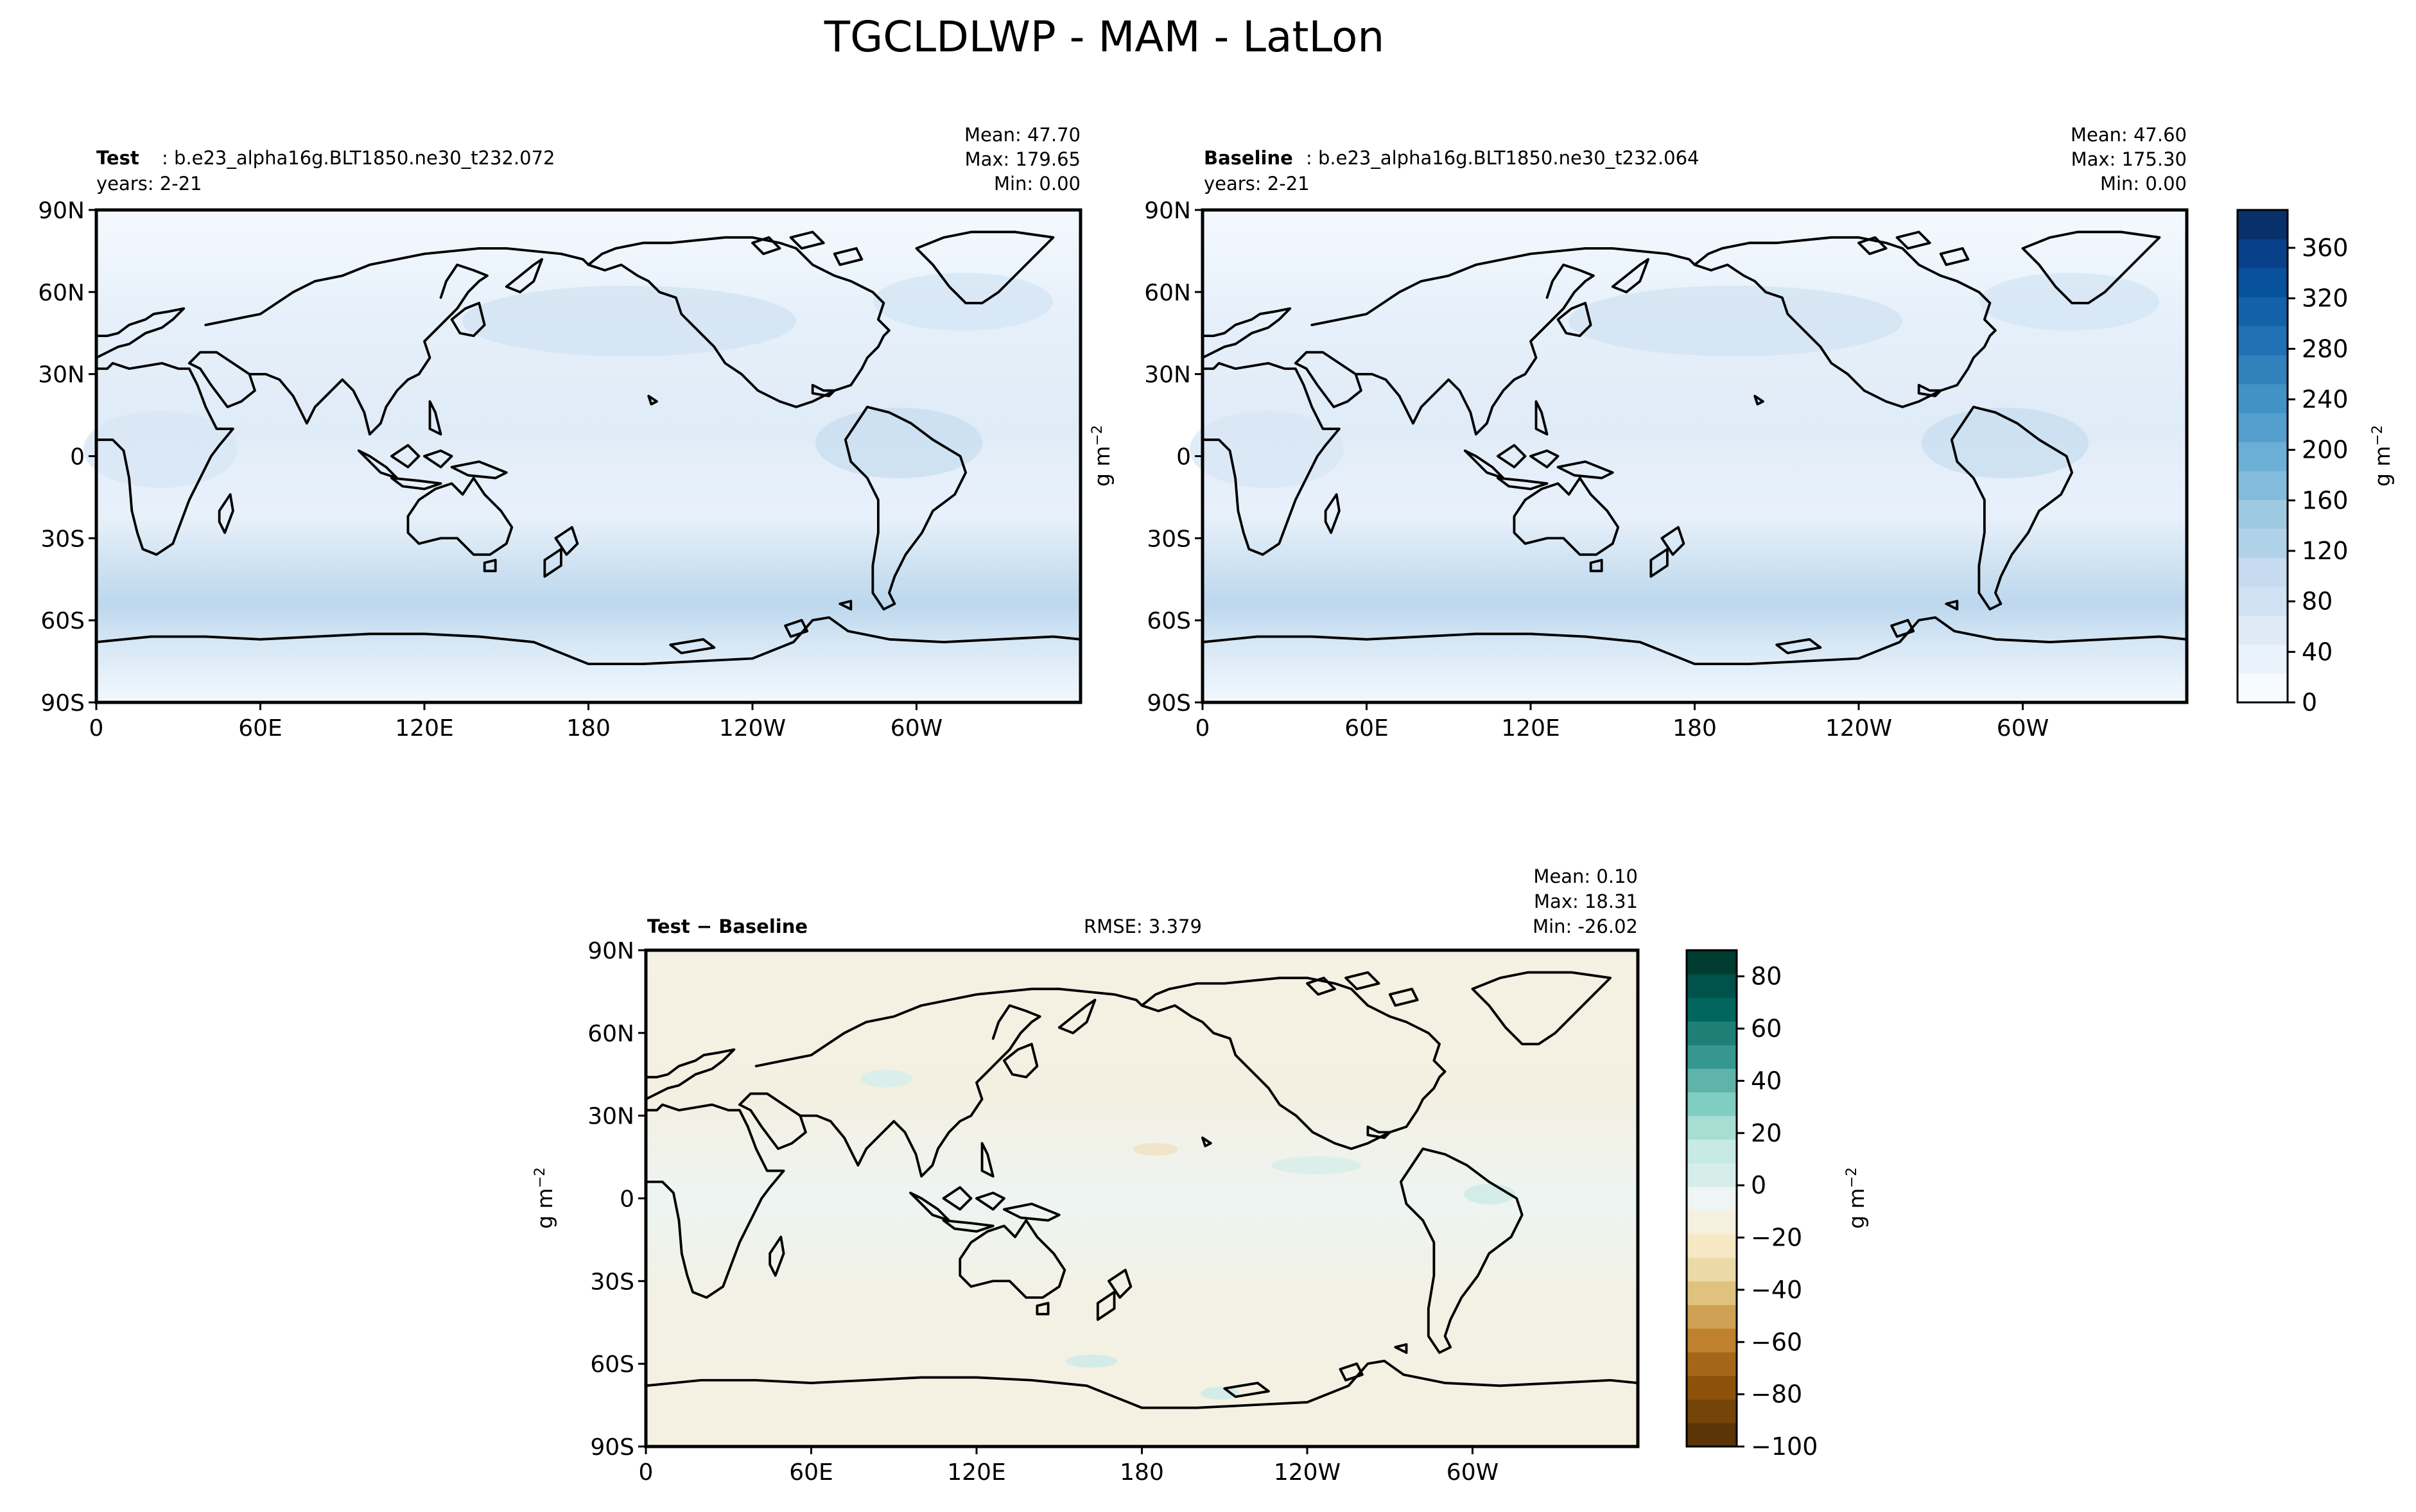 The image size is (2416, 1512). What do you see at coordinates (1766, 1028) in the screenshot?
I see `diverging-colorbar-tick-label: 60` at bounding box center [1766, 1028].